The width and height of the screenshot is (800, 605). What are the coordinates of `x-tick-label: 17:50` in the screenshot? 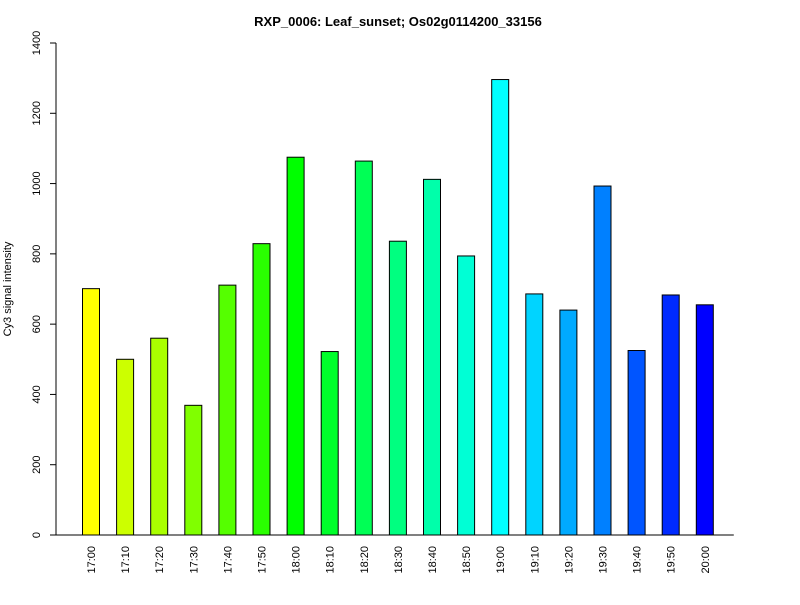 It's located at (263, 560).